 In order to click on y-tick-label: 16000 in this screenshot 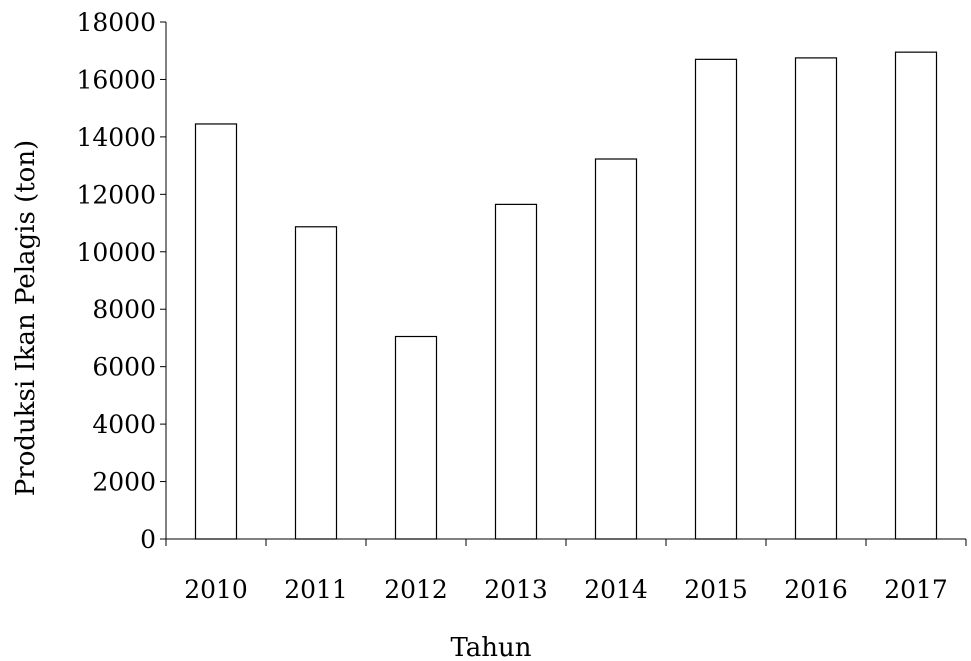, I will do `click(116, 79)`.